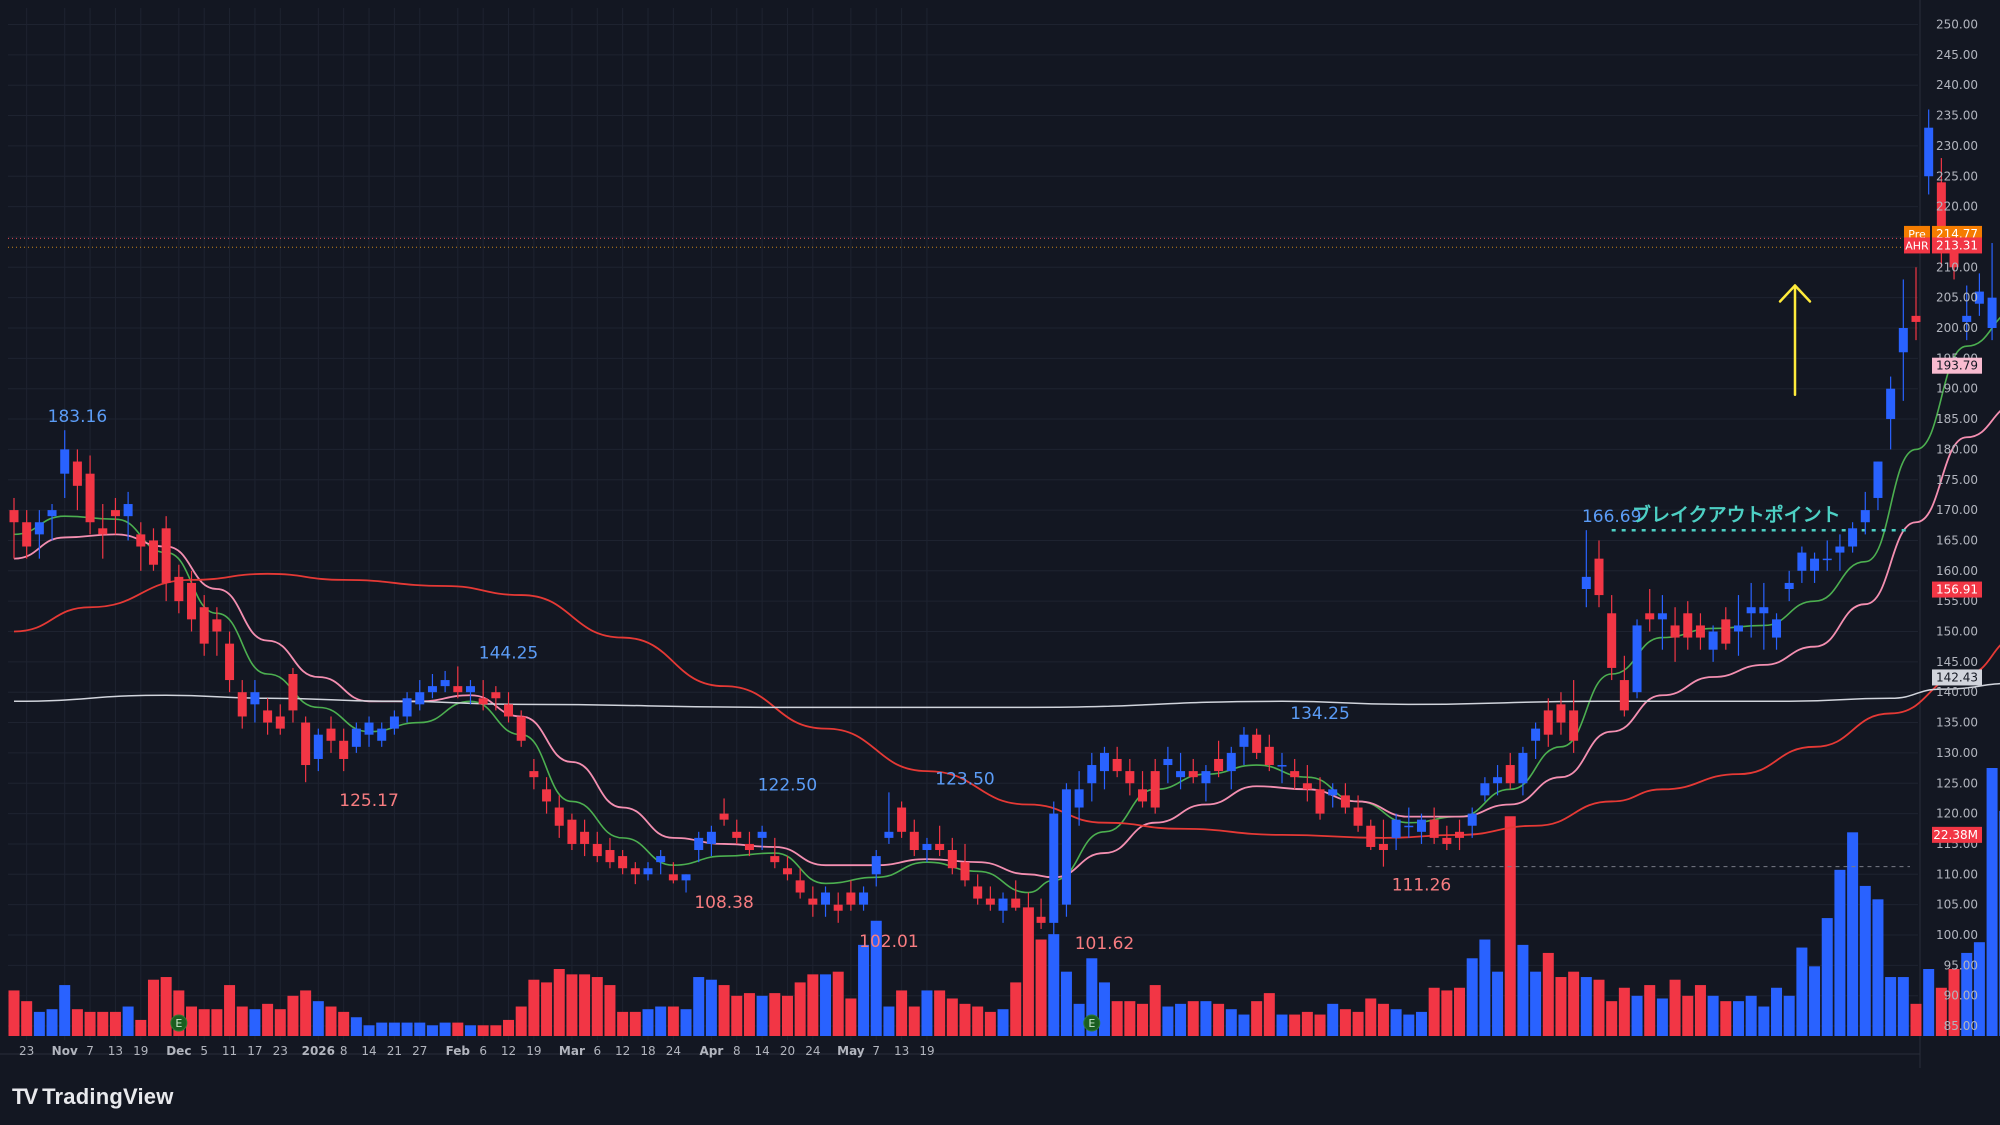  Describe the element at coordinates (65, 1051) in the screenshot. I see `time-tick-label: Nov` at that location.